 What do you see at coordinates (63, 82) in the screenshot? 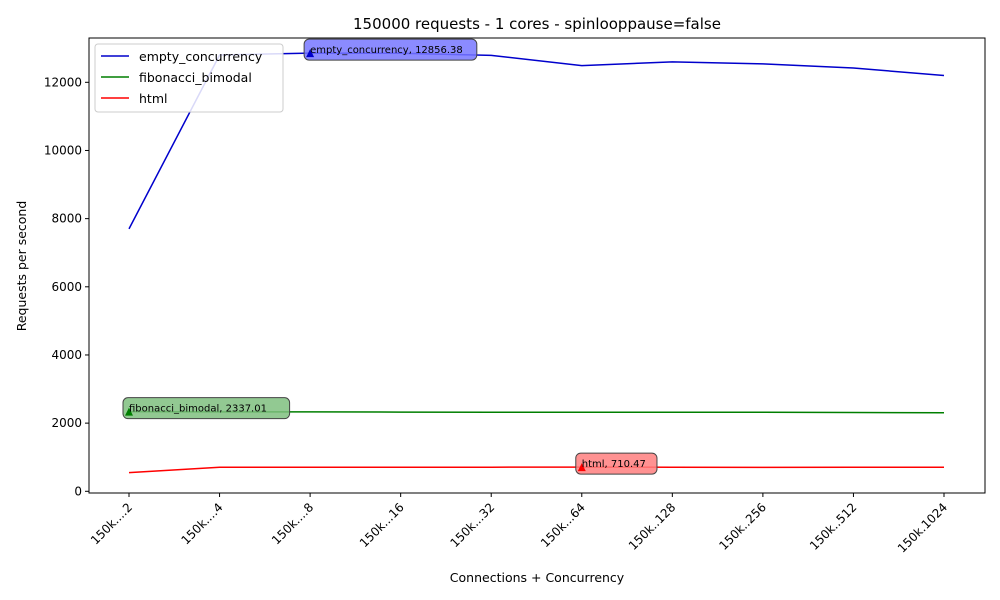
I see `y-tick-label: 12000` at bounding box center [63, 82].